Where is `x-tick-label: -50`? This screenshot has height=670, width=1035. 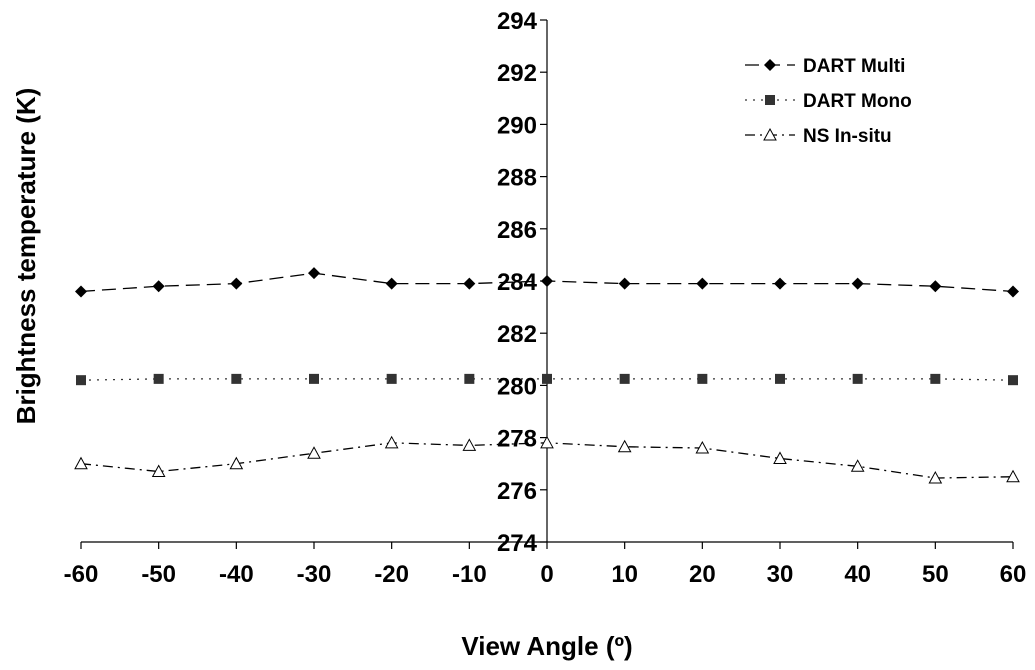 x-tick-label: -50 is located at coordinates (158, 574).